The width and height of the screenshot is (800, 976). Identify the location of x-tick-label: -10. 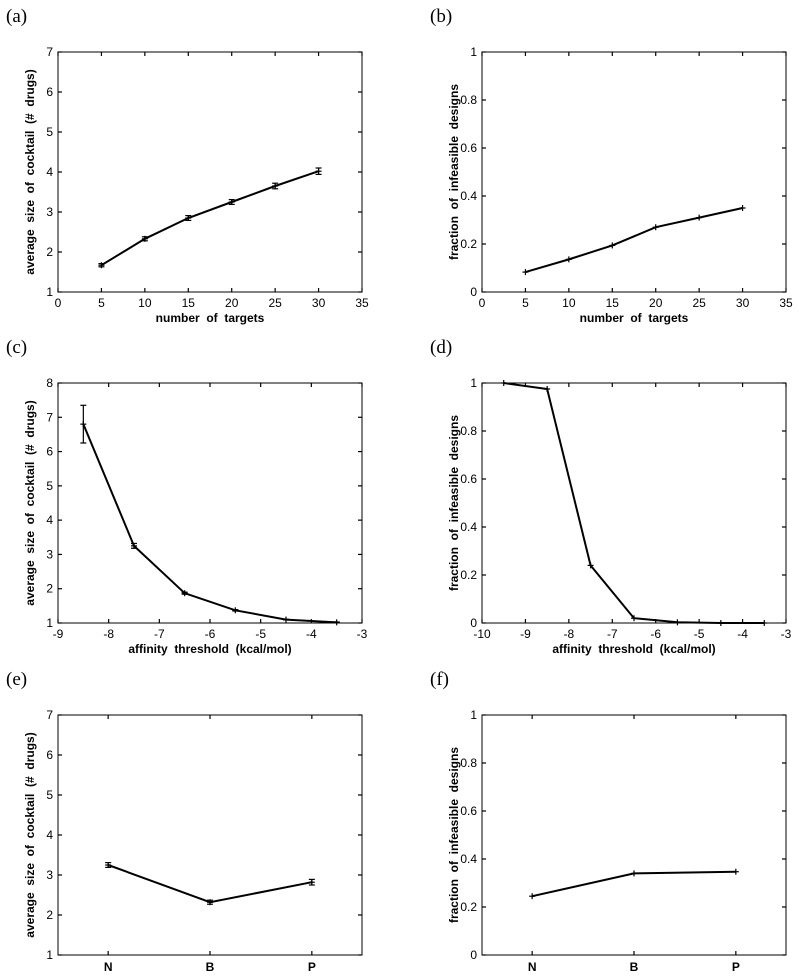
(482, 634).